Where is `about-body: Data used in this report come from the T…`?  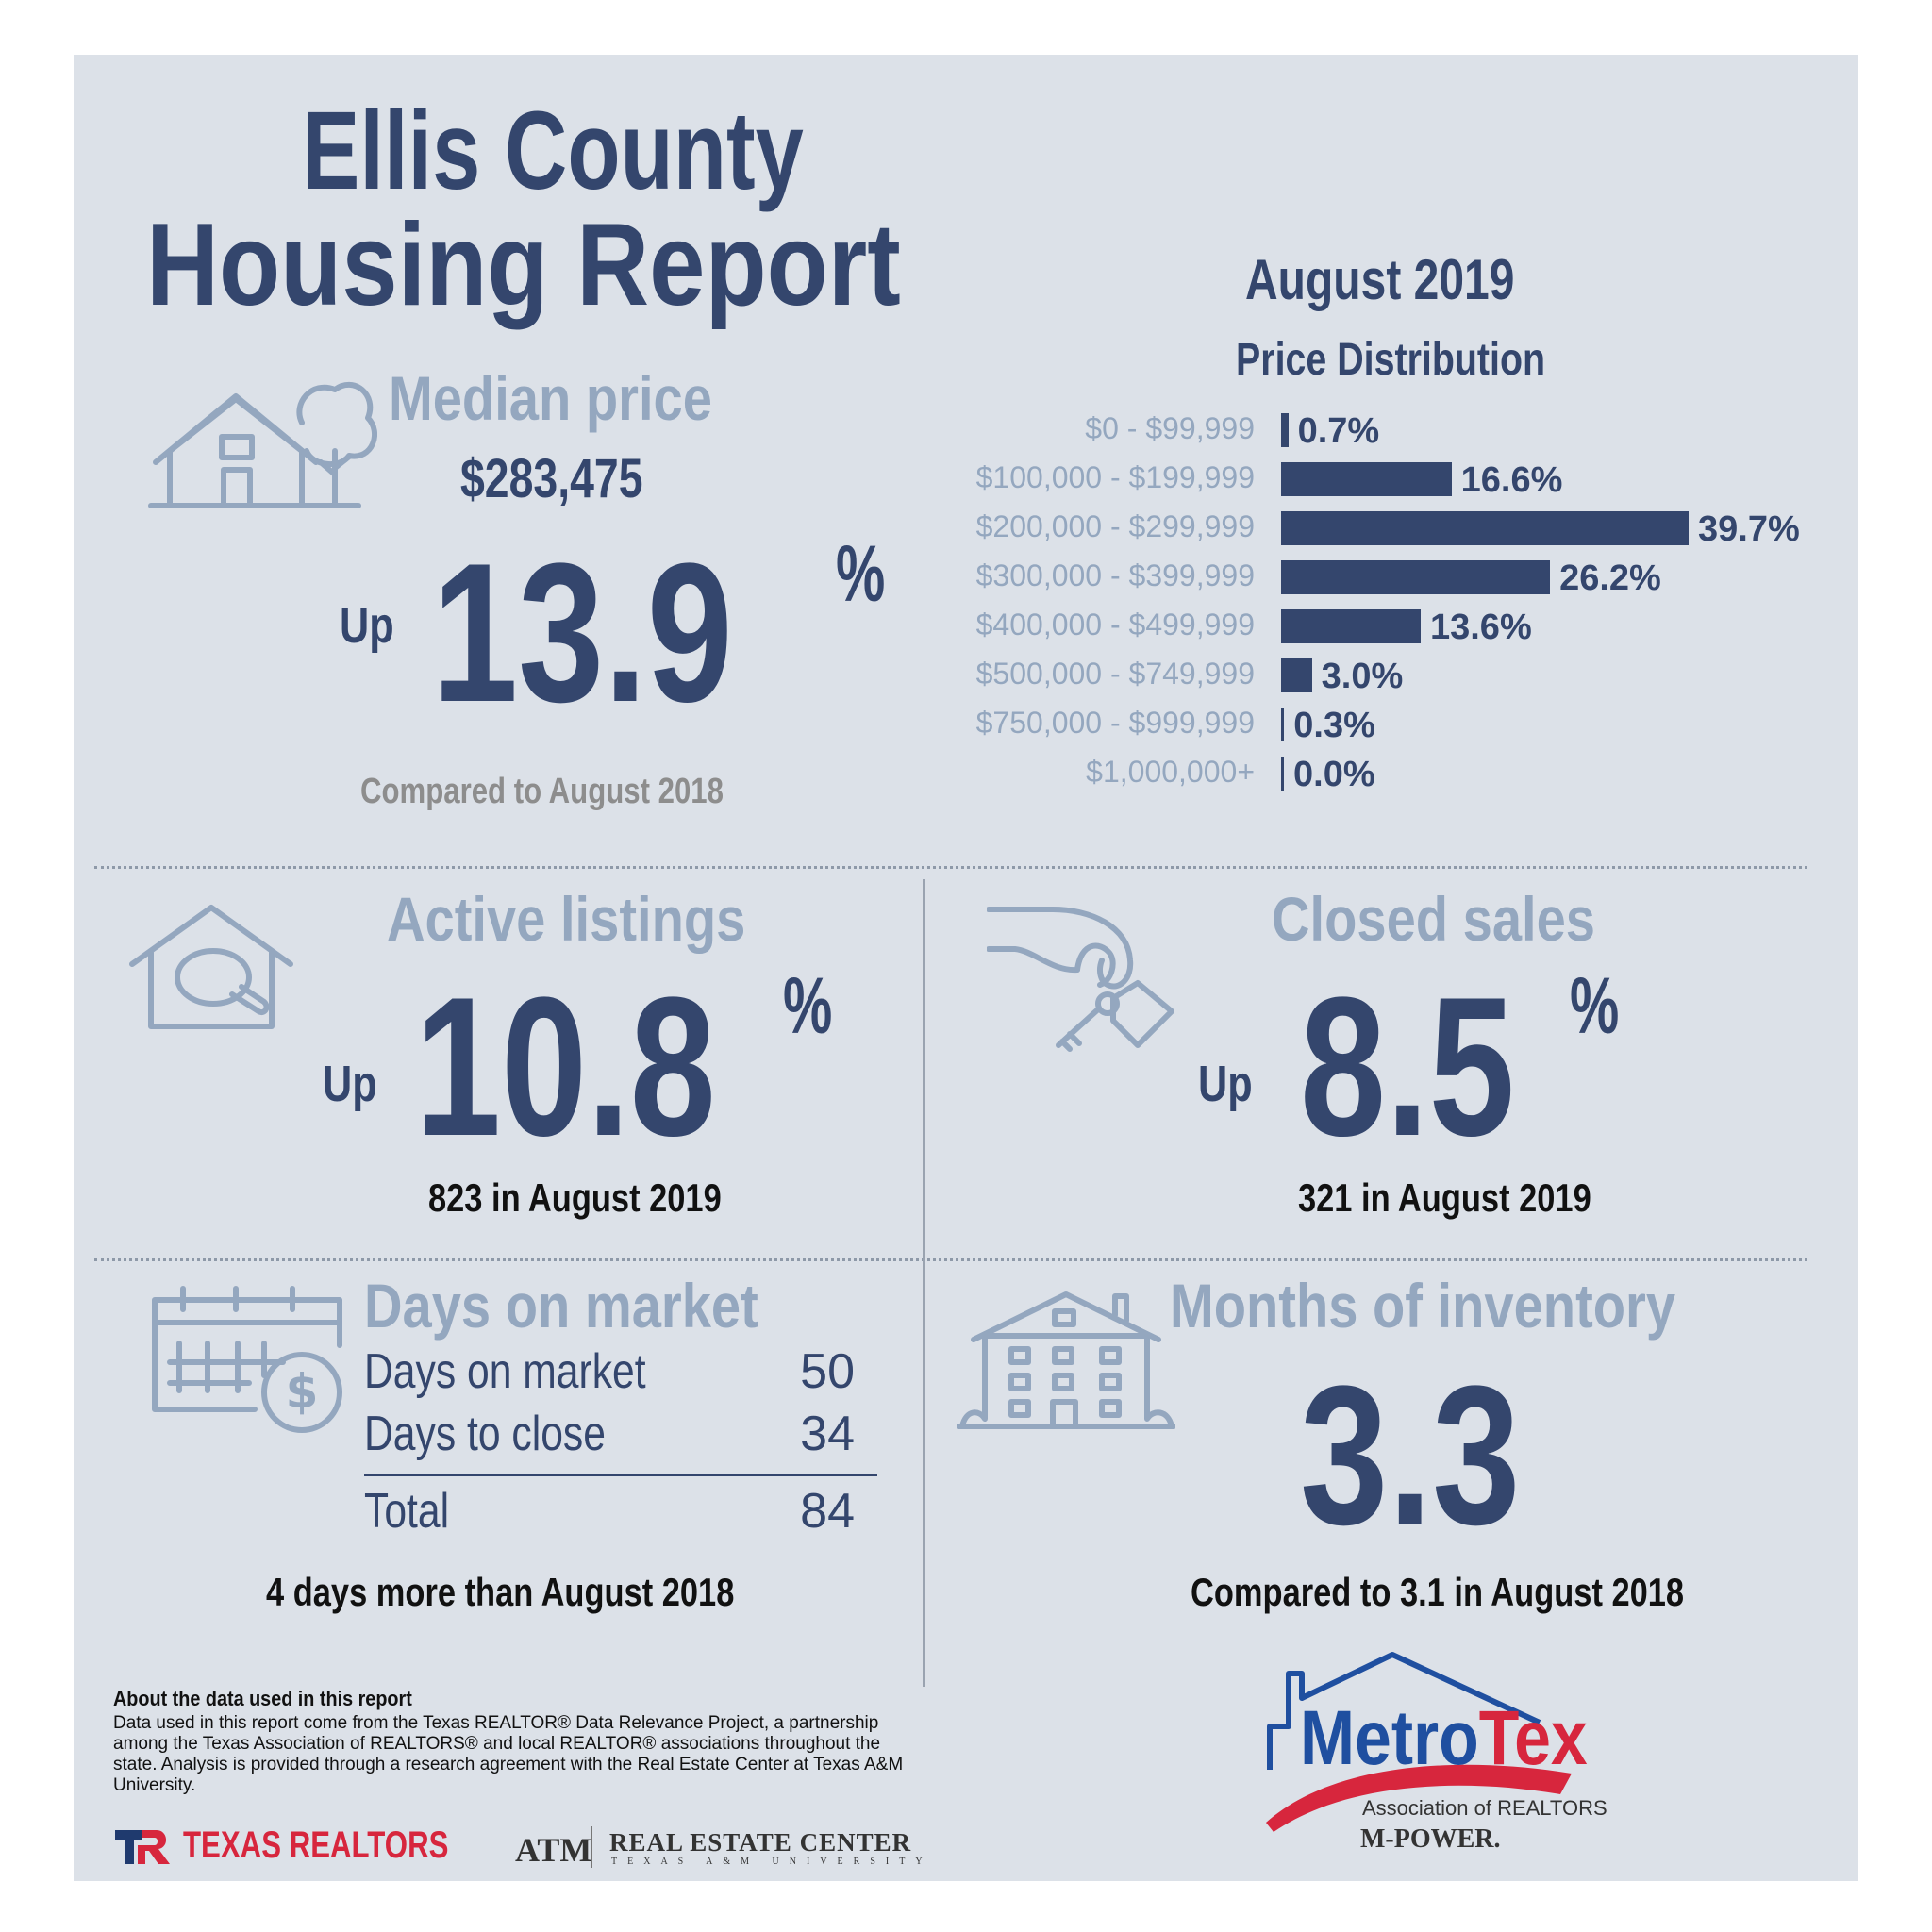
about-body: Data used in this report come from the T… is located at coordinates (508, 1754).